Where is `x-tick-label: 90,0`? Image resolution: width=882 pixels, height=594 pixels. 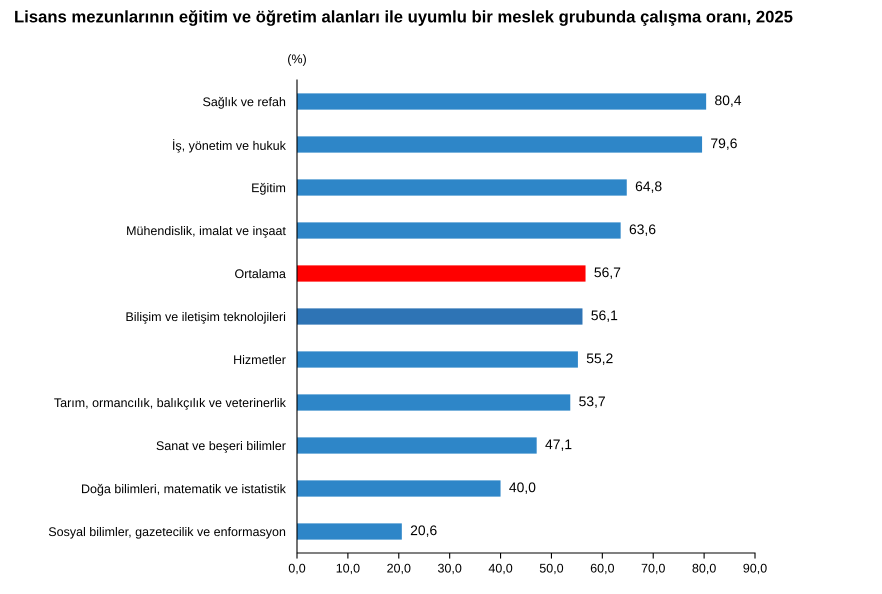
x-tick-label: 90,0 is located at coordinates (755, 569).